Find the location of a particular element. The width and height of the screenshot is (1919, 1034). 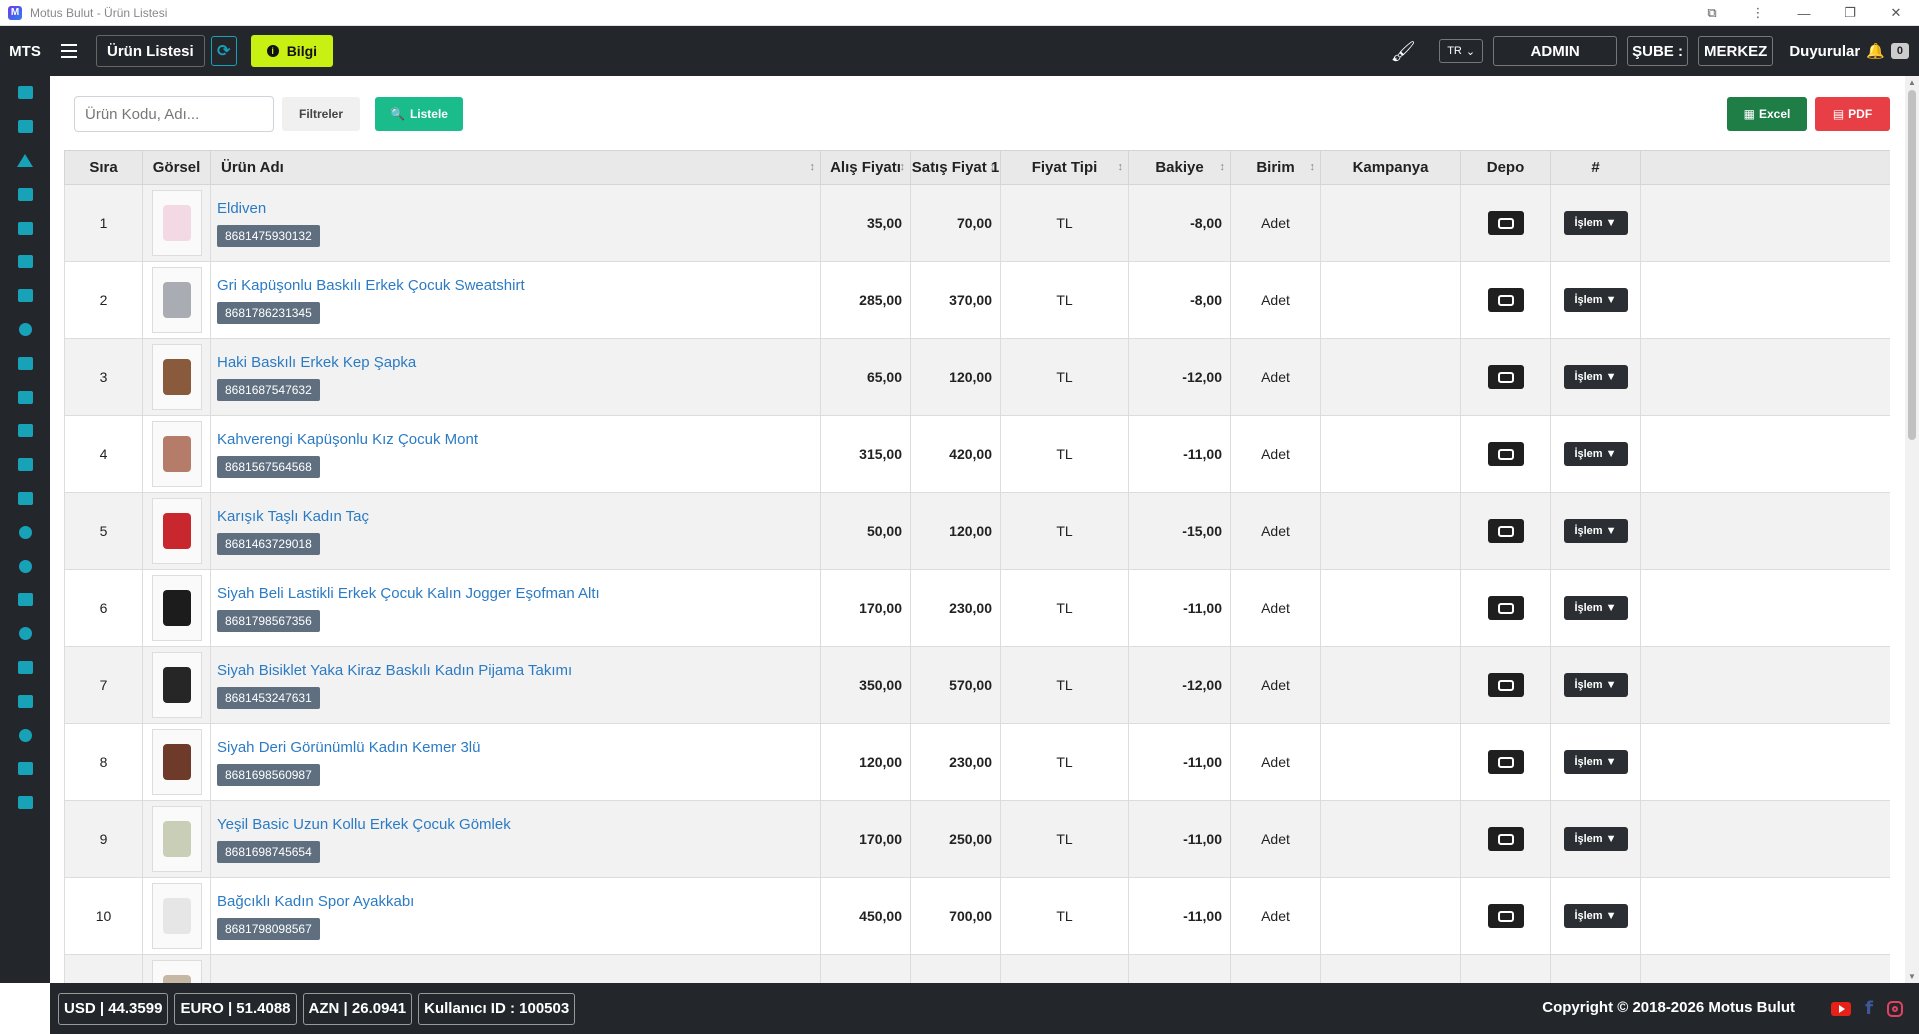

pdf-export-button: ▤ PDF is located at coordinates (1852, 114).